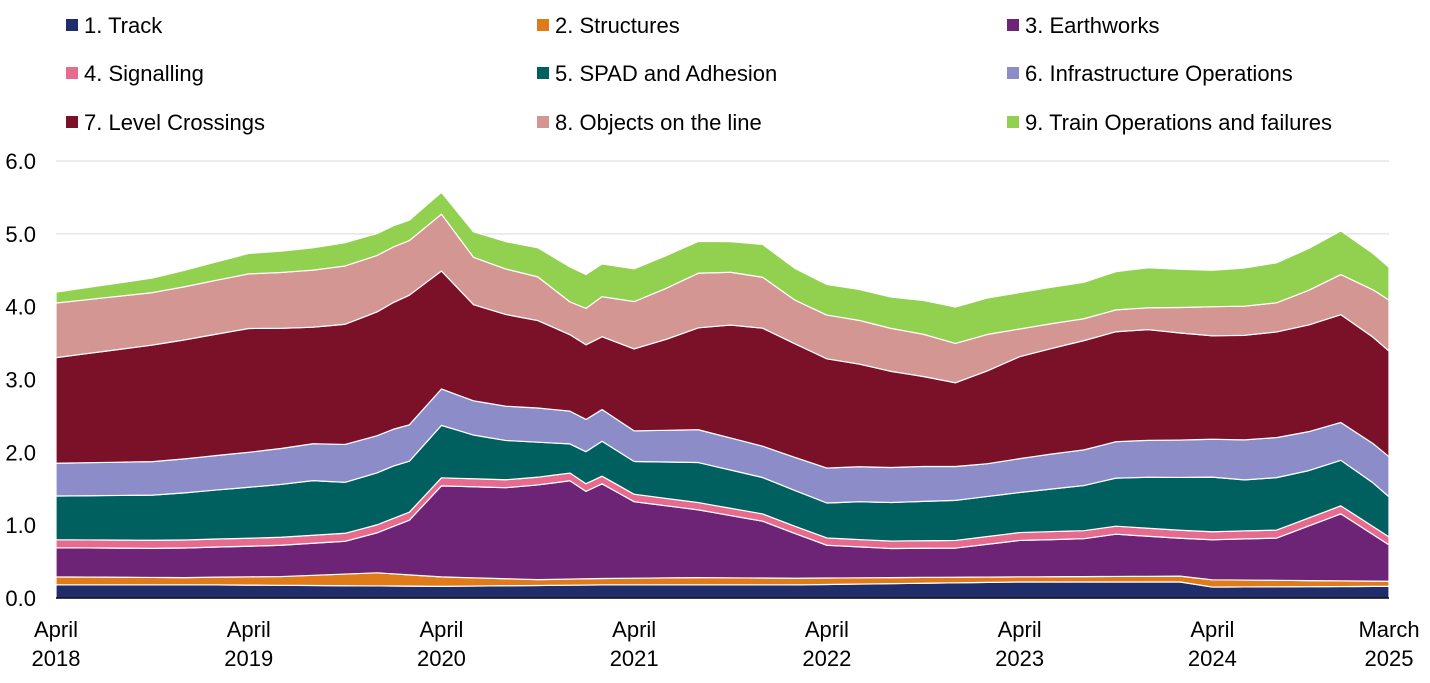 The width and height of the screenshot is (1430, 683). Describe the element at coordinates (1092, 25) in the screenshot. I see `legend-label: 3. Earthworks` at that location.